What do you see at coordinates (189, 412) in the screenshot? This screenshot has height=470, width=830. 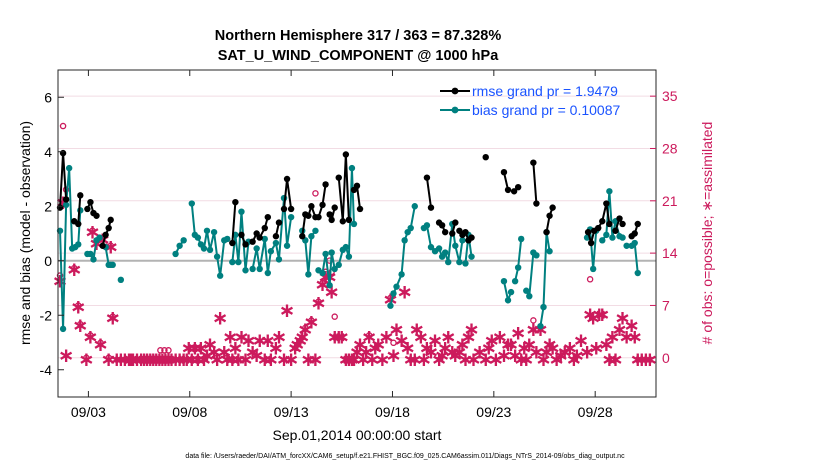 I see `x-tick-label: 09/08` at bounding box center [189, 412].